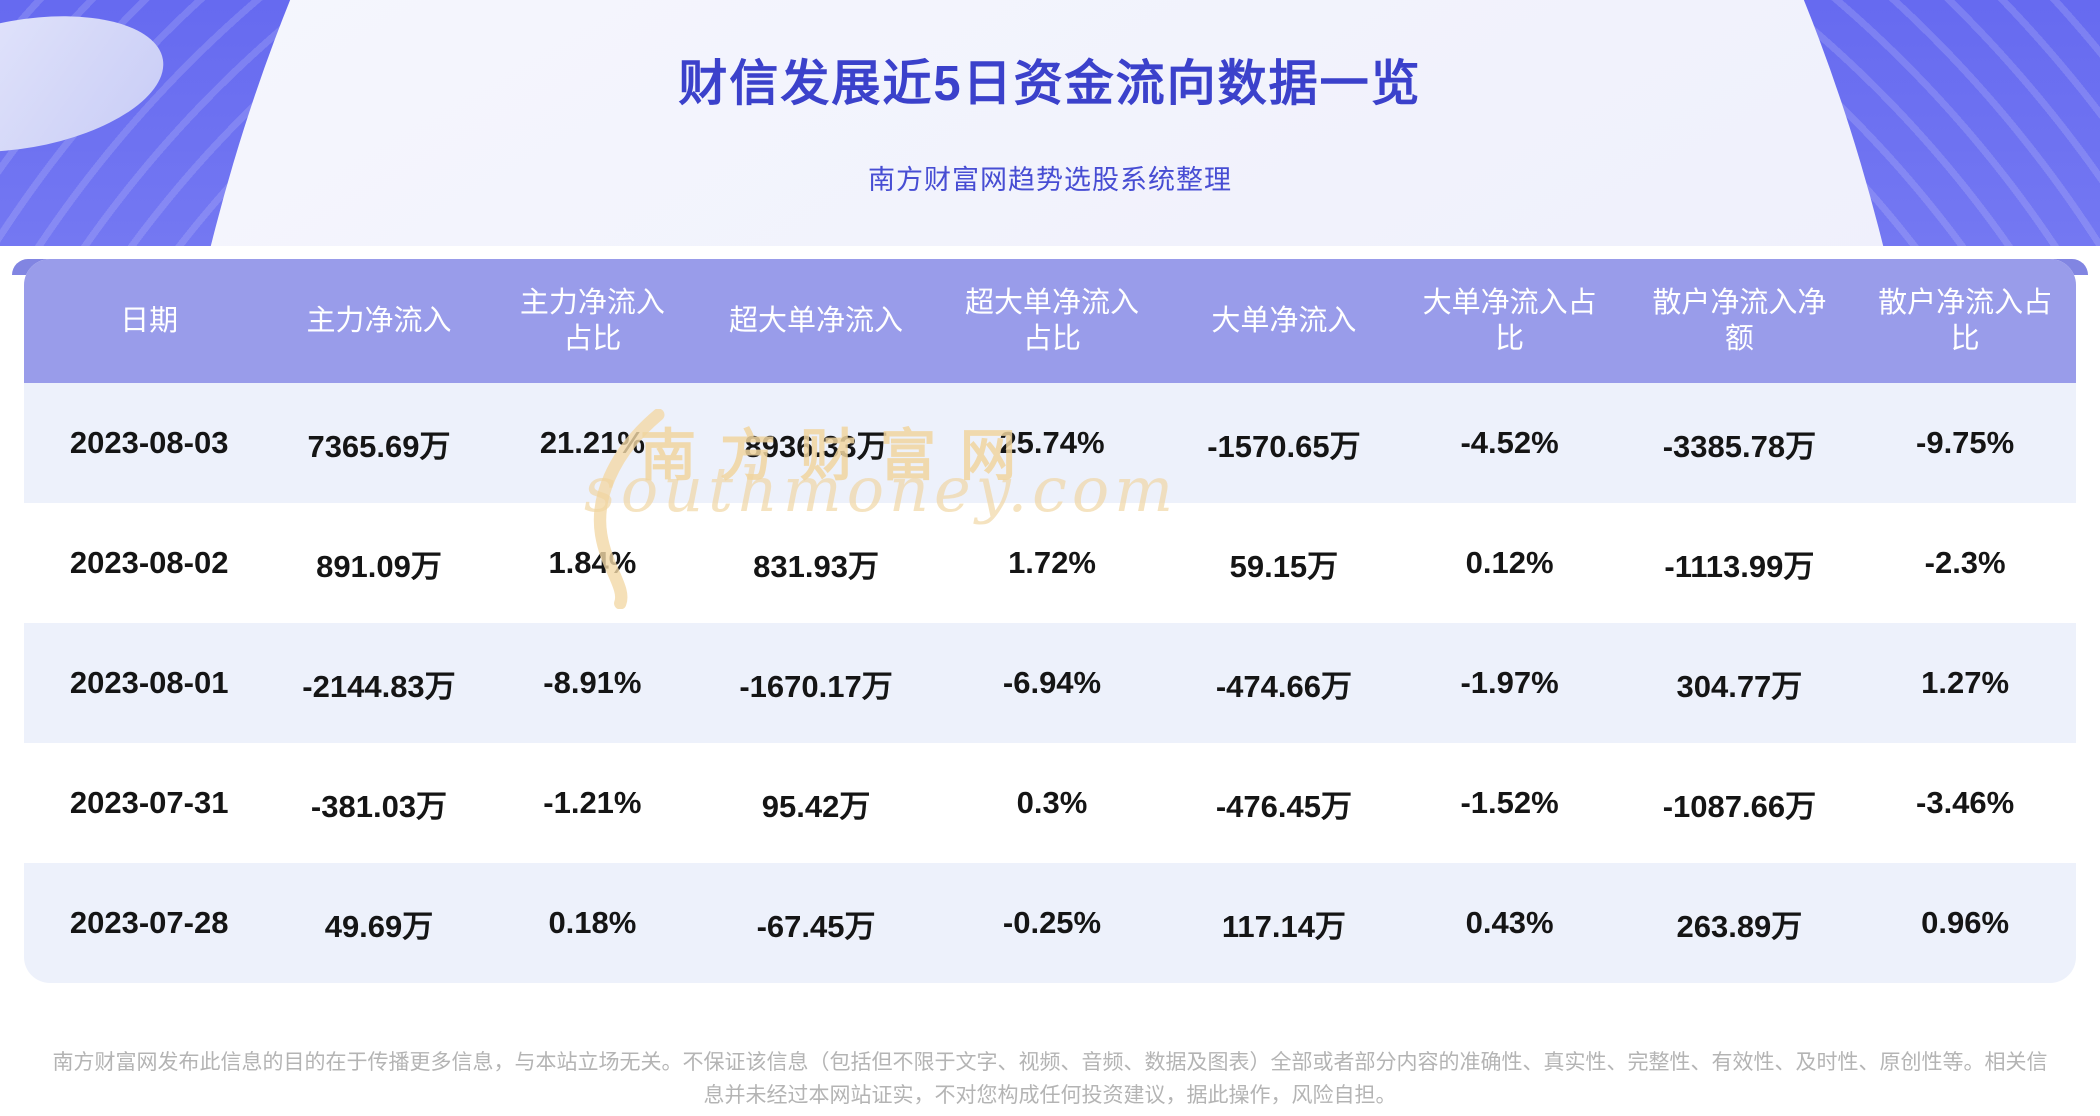 This screenshot has width=2100, height=1116. I want to click on disclaimer-line-2: 息并未经过本网站证实，不对您构成任何投资建议，据此操作，风险自担。, so click(1050, 1095).